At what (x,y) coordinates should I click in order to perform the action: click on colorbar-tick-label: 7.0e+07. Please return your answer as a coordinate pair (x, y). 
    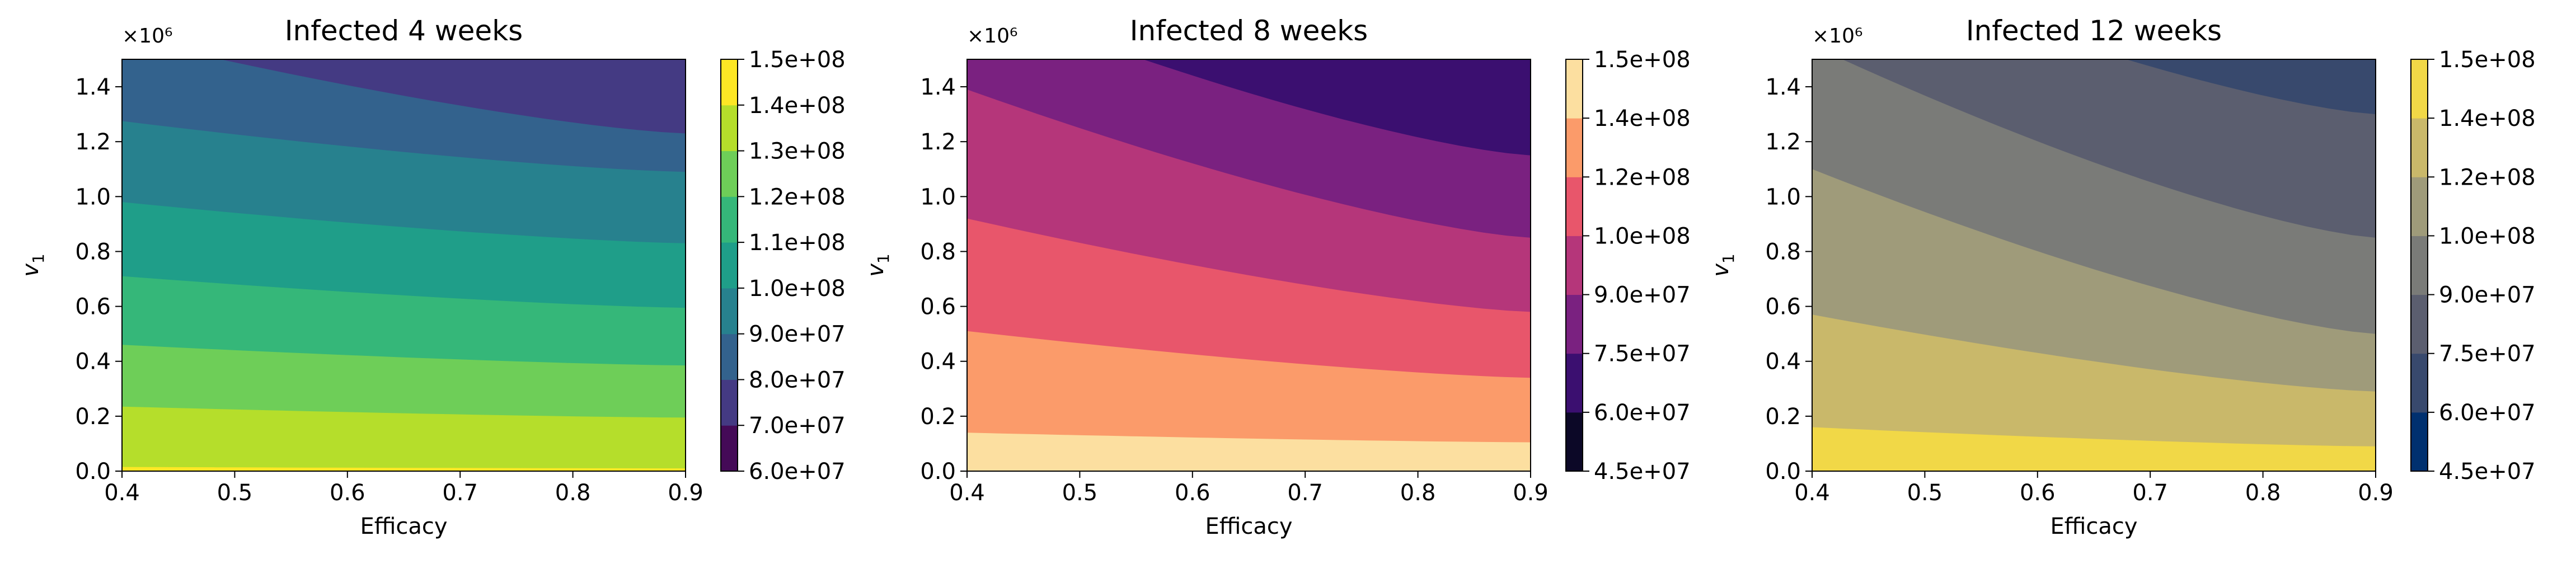
    Looking at the image, I should click on (797, 426).